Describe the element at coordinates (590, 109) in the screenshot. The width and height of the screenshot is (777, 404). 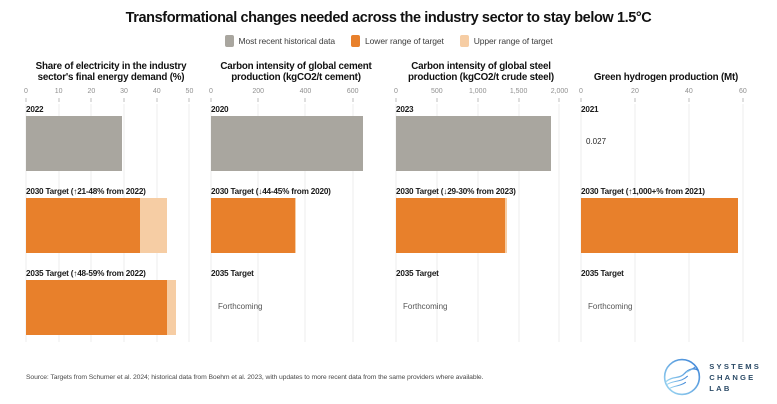
I see `bar-row-label: 2021` at that location.